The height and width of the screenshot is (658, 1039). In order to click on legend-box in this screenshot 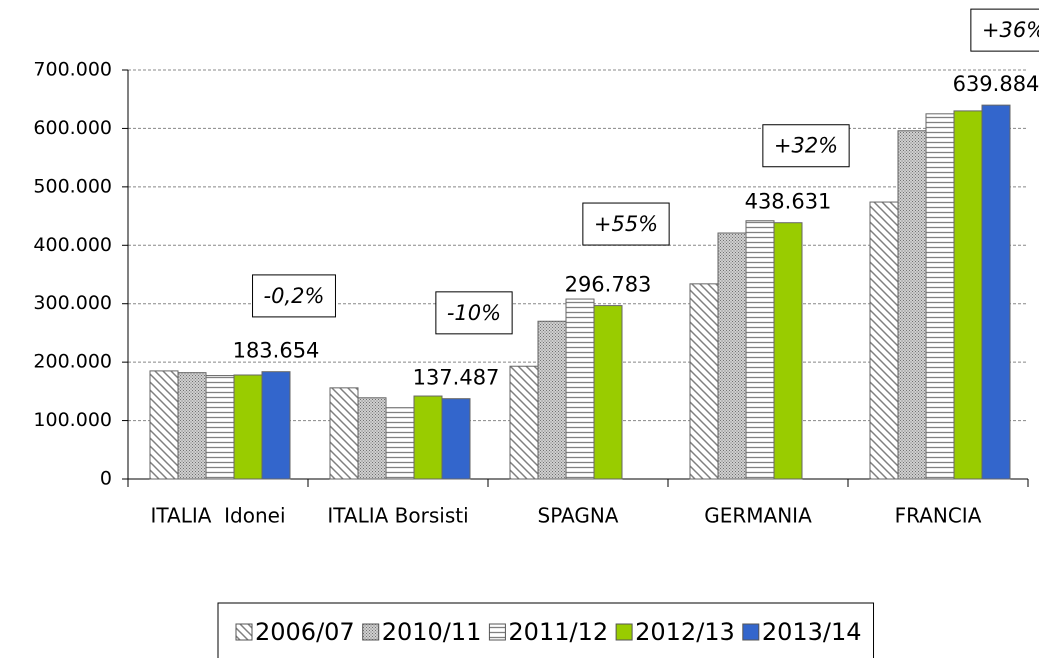, I will do `click(546, 630)`.